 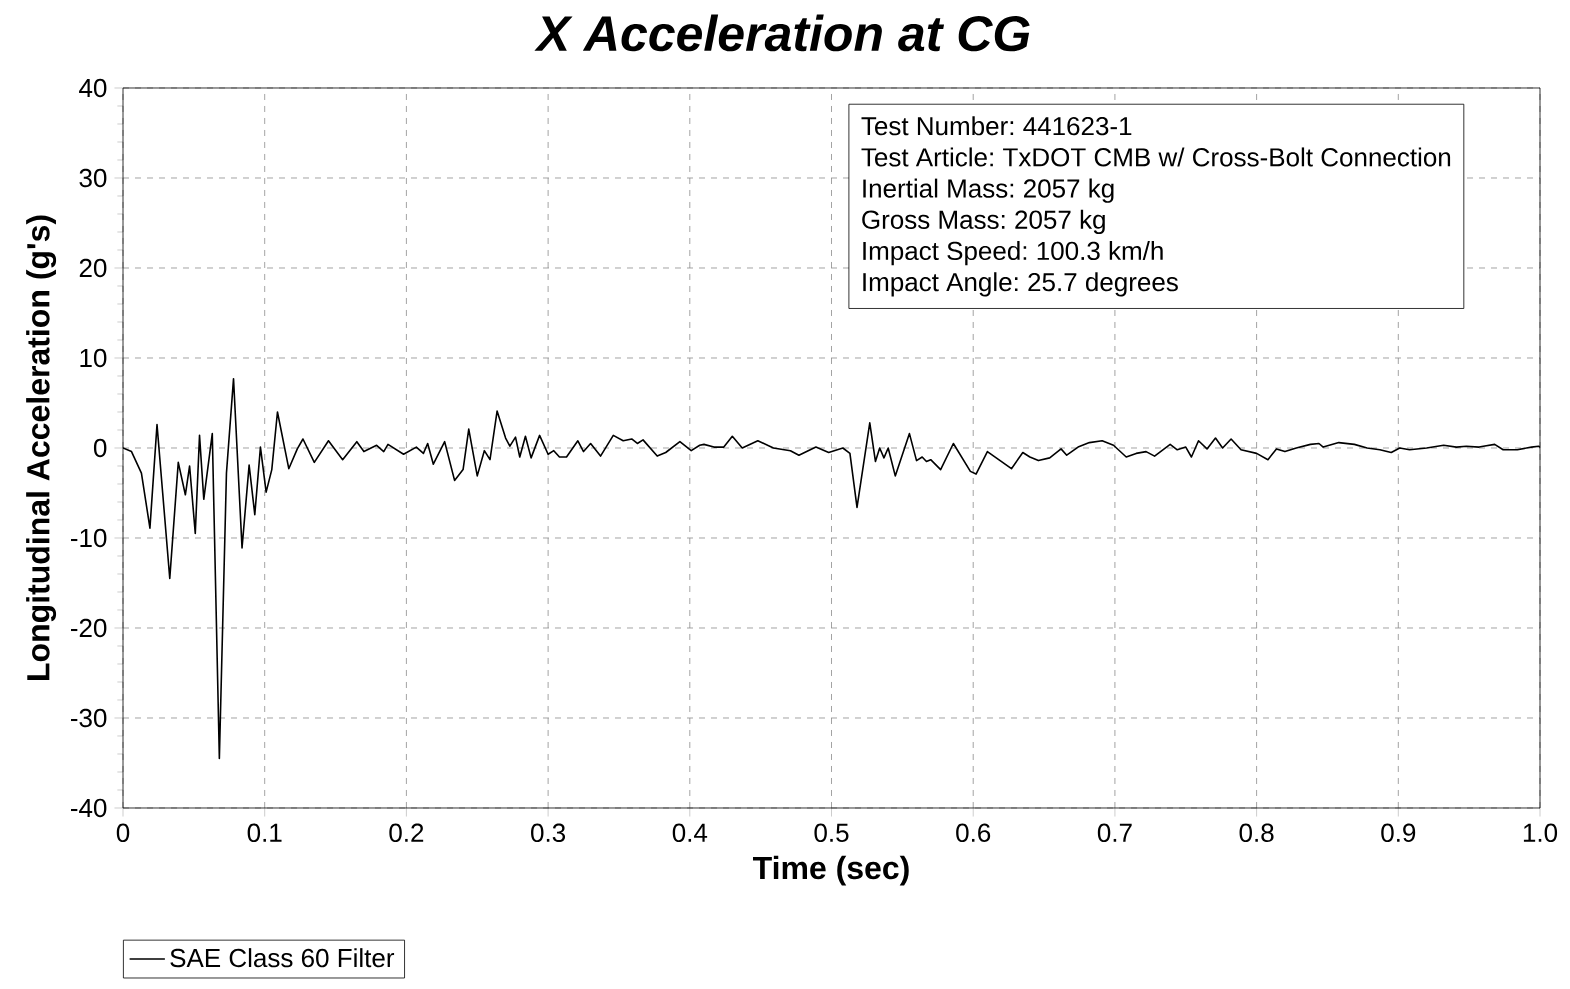 What do you see at coordinates (88, 808) in the screenshot?
I see `y-tick-label: -40` at bounding box center [88, 808].